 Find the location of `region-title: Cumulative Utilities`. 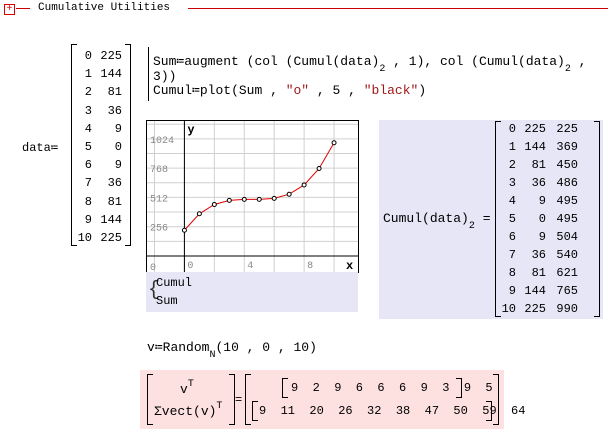

region-title: Cumulative Utilities is located at coordinates (104, 8).